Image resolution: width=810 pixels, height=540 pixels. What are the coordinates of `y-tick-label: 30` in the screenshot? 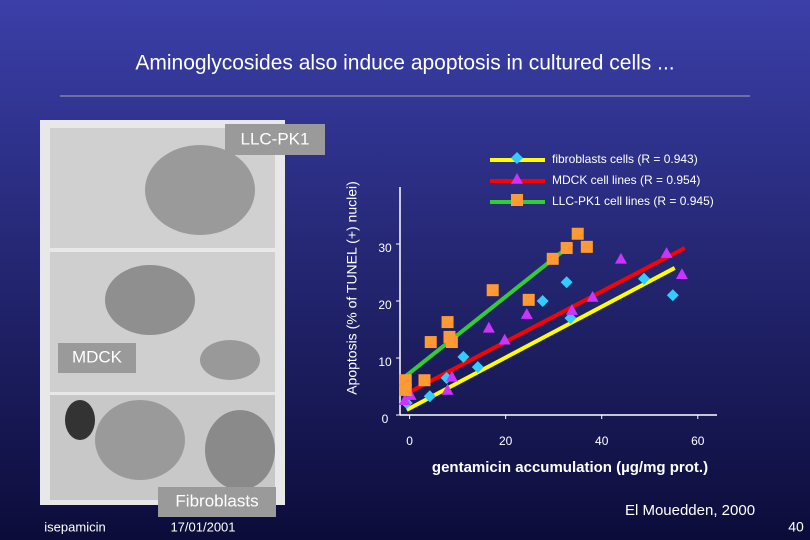 It's located at (385, 248).